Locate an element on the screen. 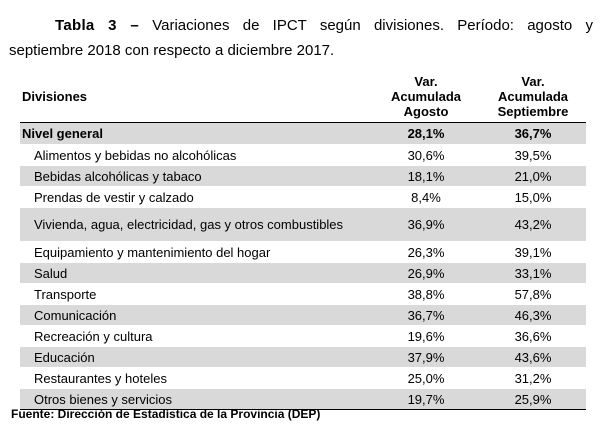  row-septiembre: 43,6% is located at coordinates (533, 357).